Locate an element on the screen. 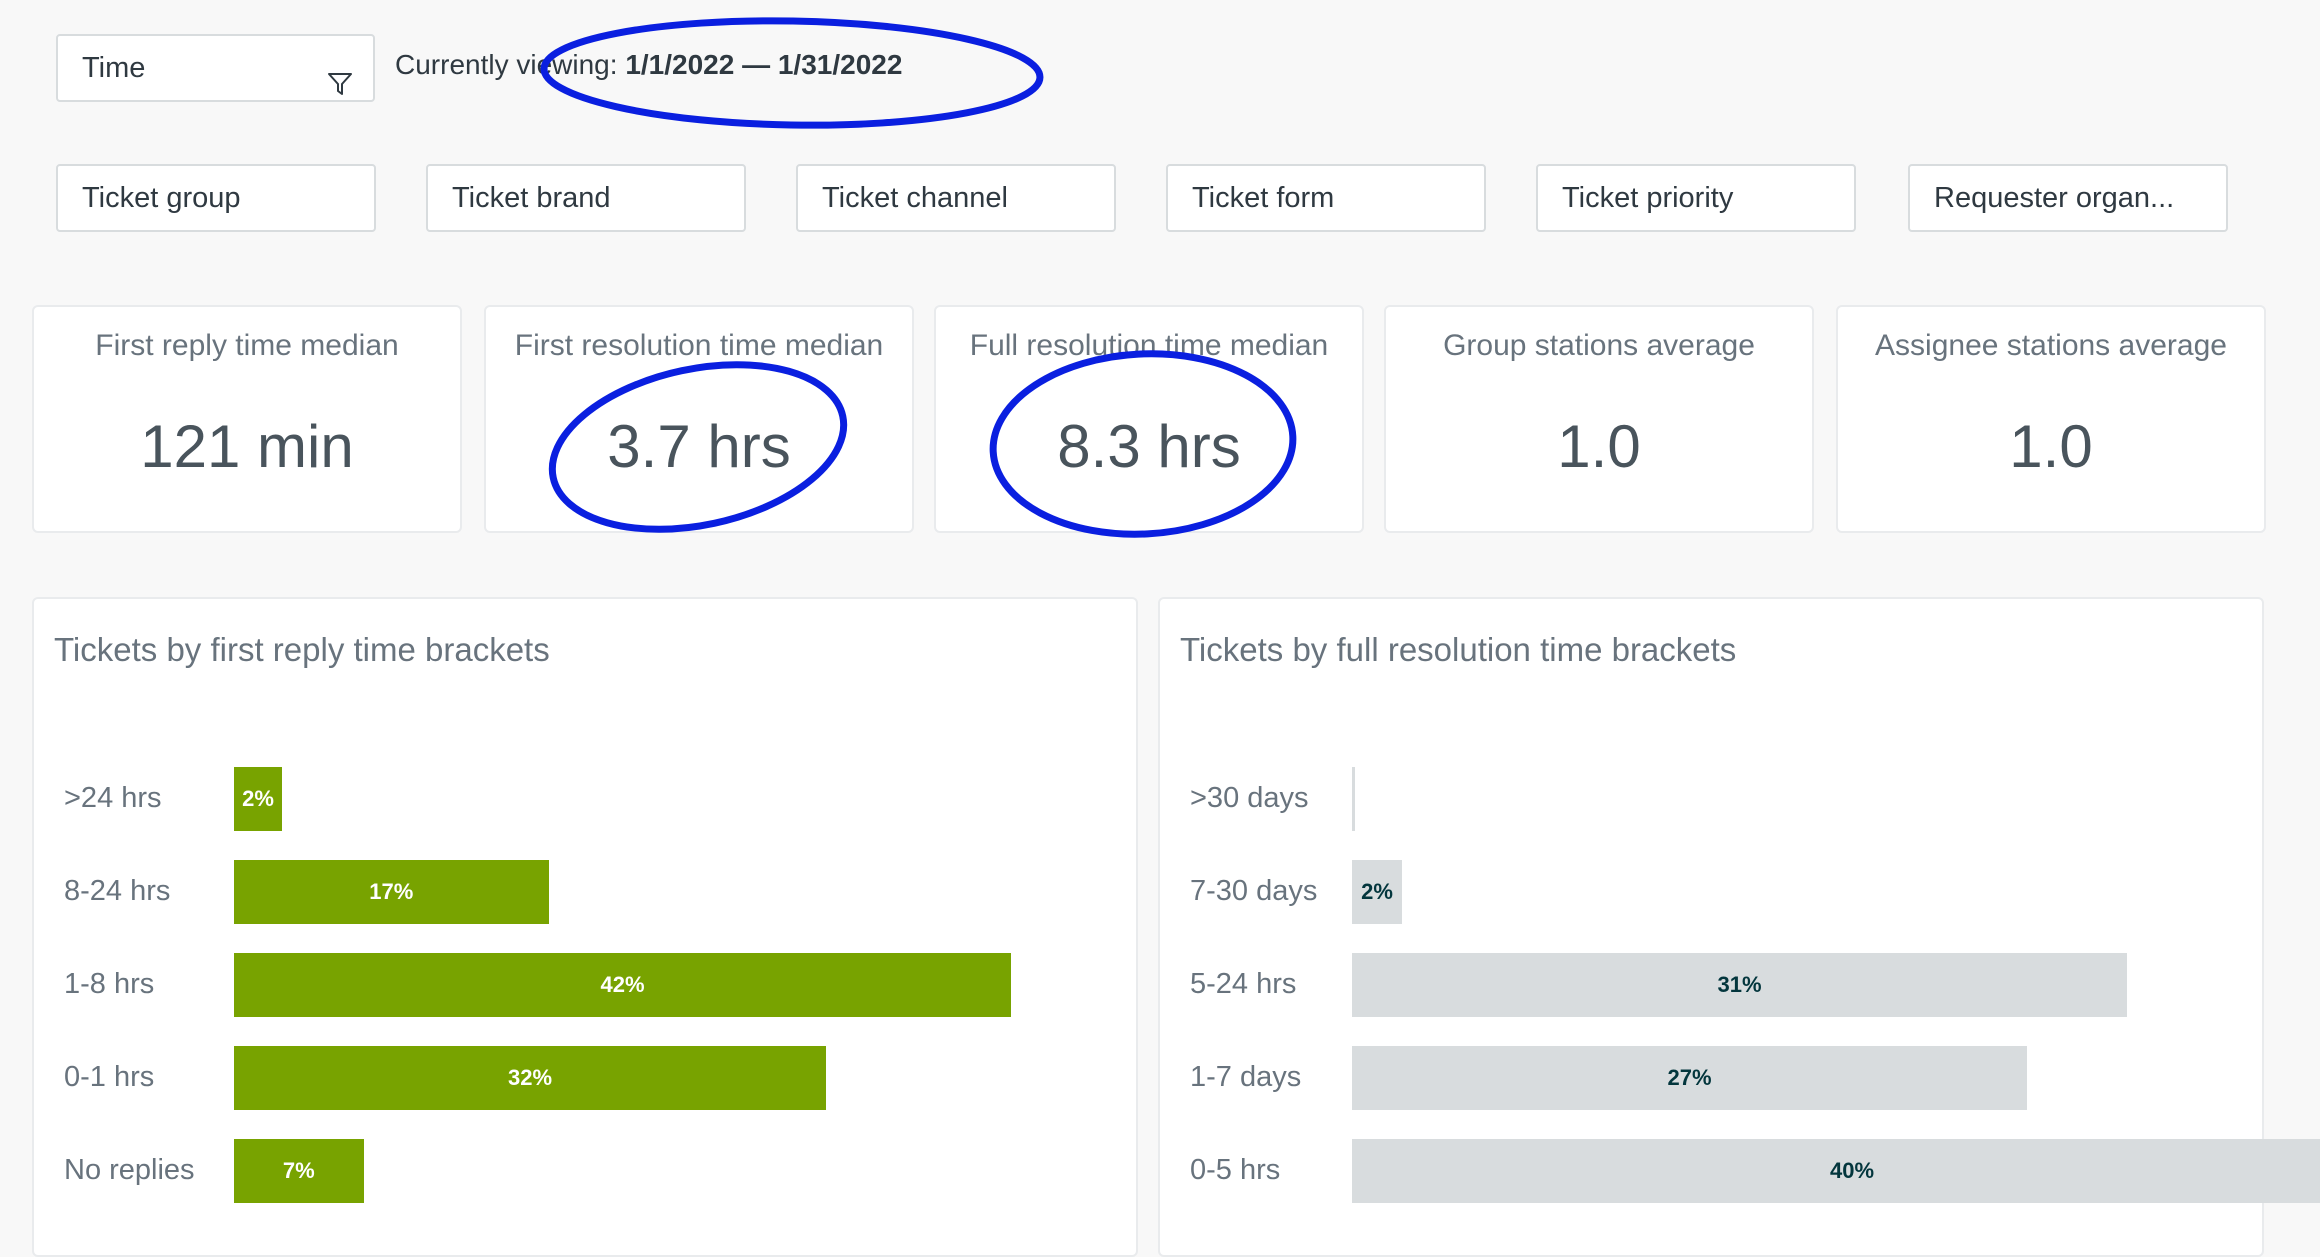 Image resolution: width=2320 pixels, height=1257 pixels. bar: 31% is located at coordinates (1739, 985).